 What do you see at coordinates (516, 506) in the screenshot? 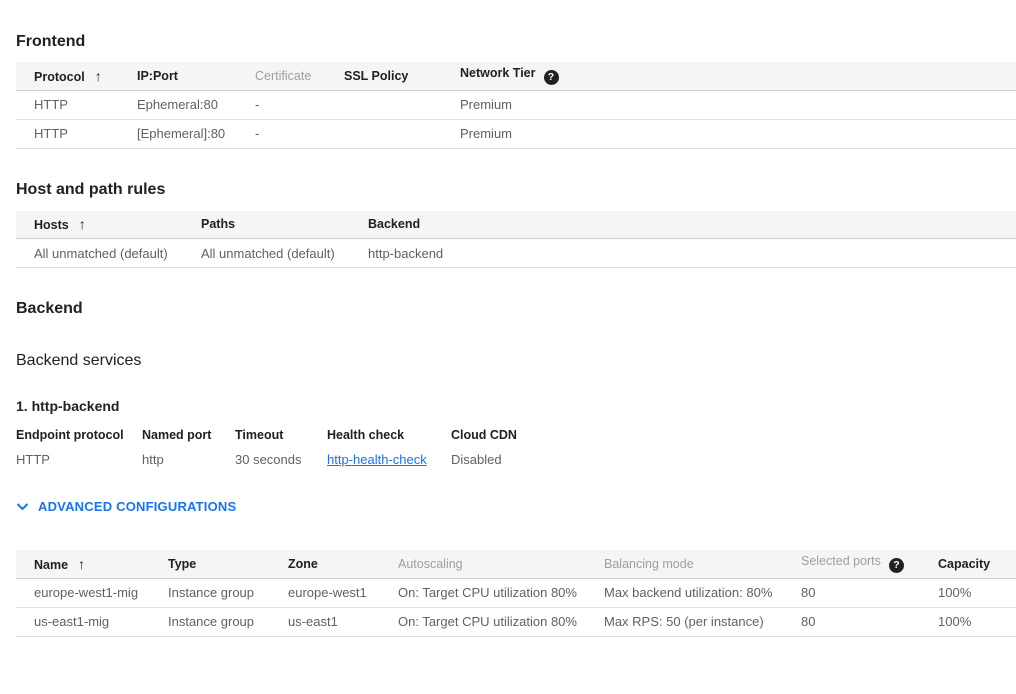
I see `advanced-configurations-toggle: ADVANCED CONFIGURATIONS` at bounding box center [516, 506].